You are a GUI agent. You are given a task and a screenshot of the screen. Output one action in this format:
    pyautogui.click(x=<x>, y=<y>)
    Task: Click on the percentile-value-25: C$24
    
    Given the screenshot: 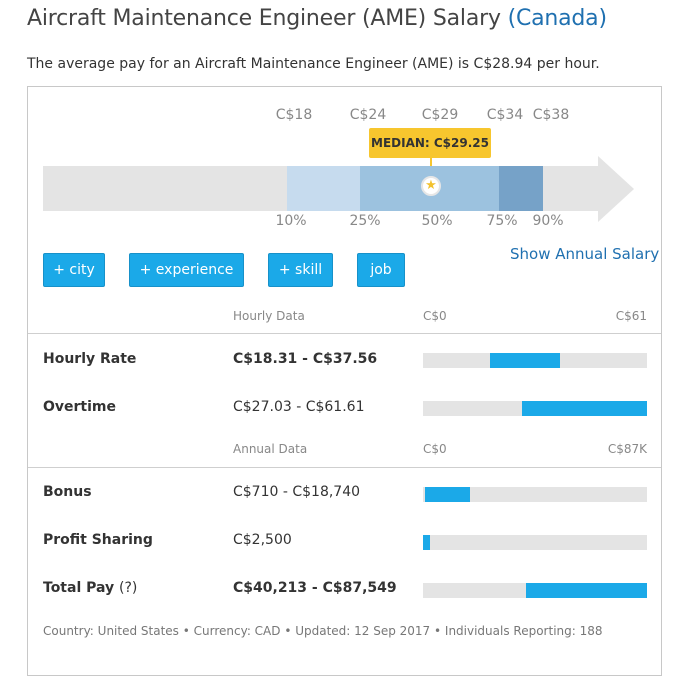 What is the action you would take?
    pyautogui.click(x=368, y=115)
    